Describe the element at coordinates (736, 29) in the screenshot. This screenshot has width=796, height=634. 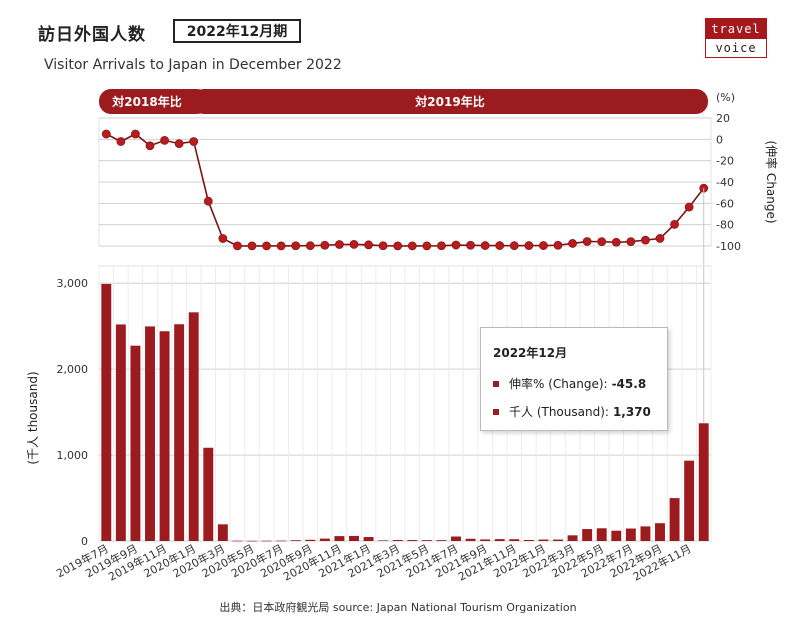
I see `logo-line1: travel` at that location.